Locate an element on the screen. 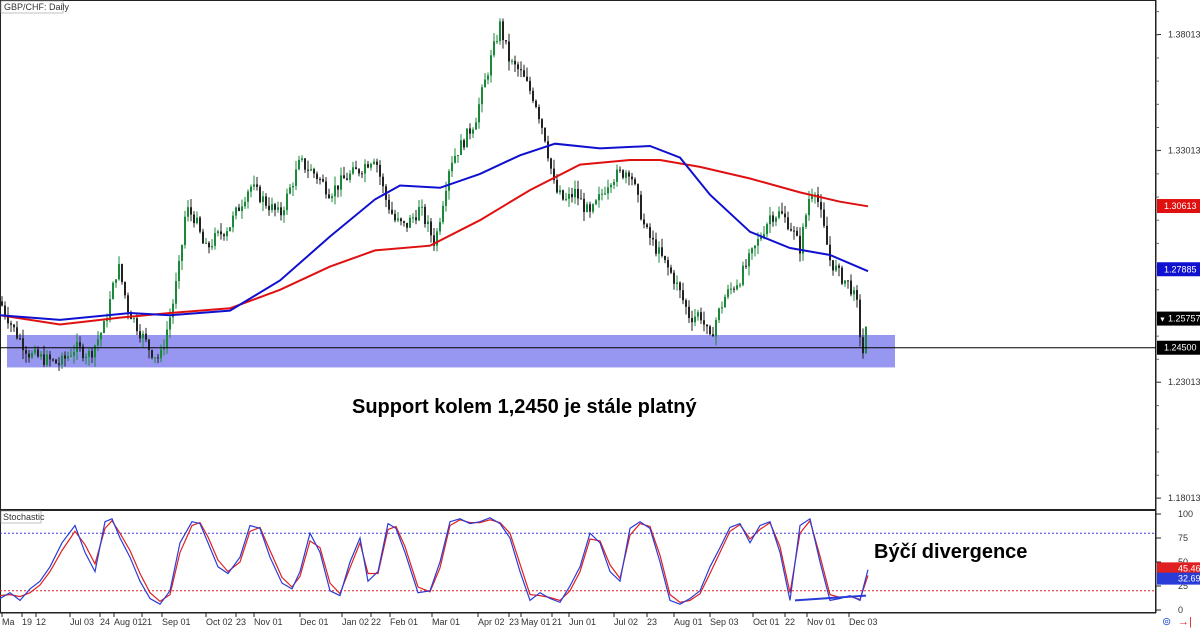 The width and height of the screenshot is (1200, 633). time-tick-label: Oct 01 is located at coordinates (766, 622).